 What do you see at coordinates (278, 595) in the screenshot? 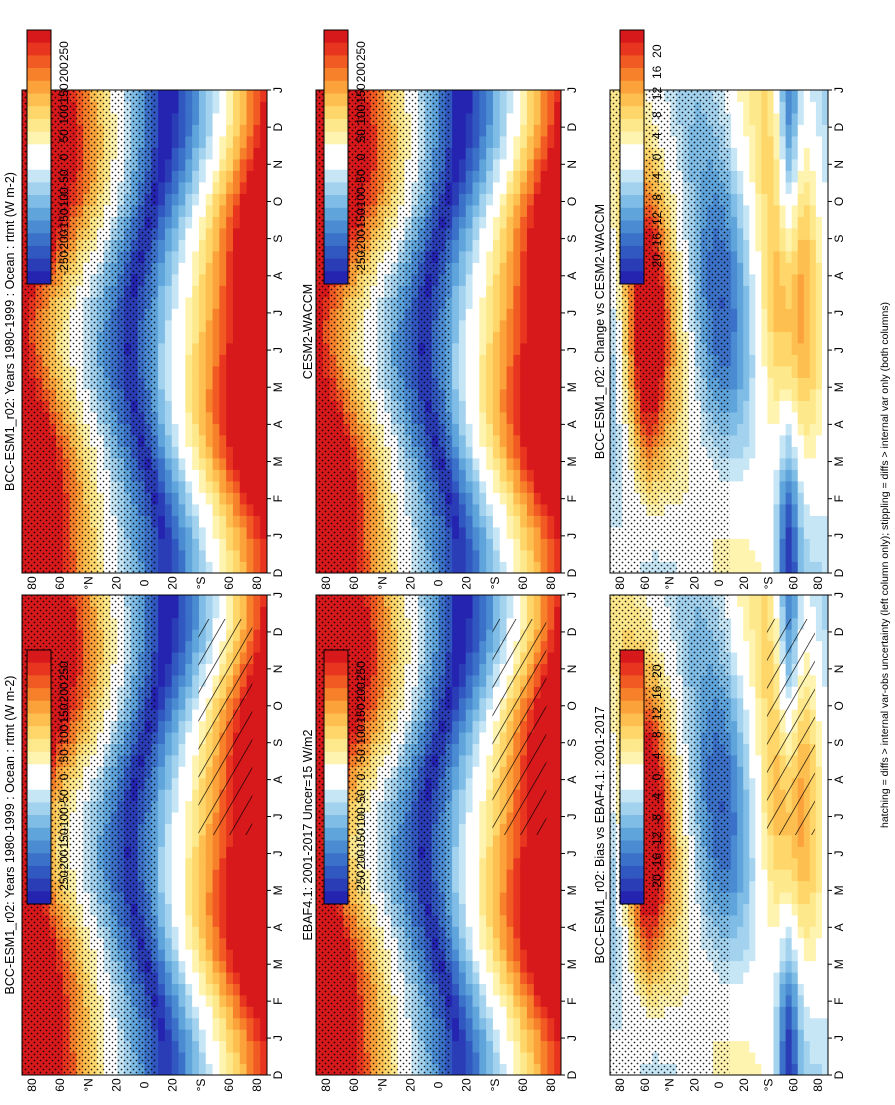
I see `month-tick-label: J` at bounding box center [278, 595].